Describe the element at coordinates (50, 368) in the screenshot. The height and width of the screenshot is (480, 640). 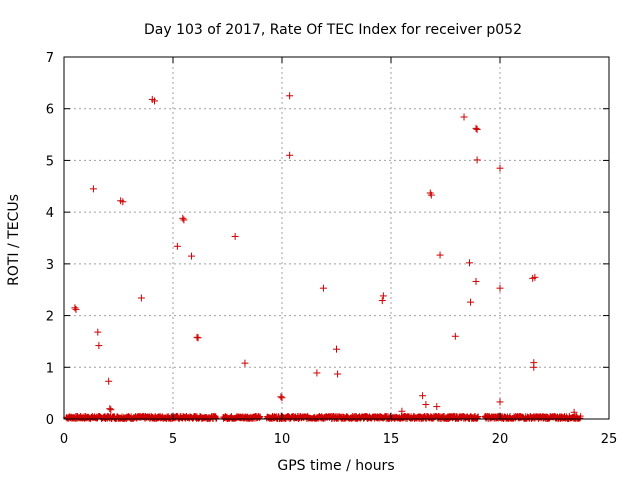
I see `y-tick-label: 1` at that location.